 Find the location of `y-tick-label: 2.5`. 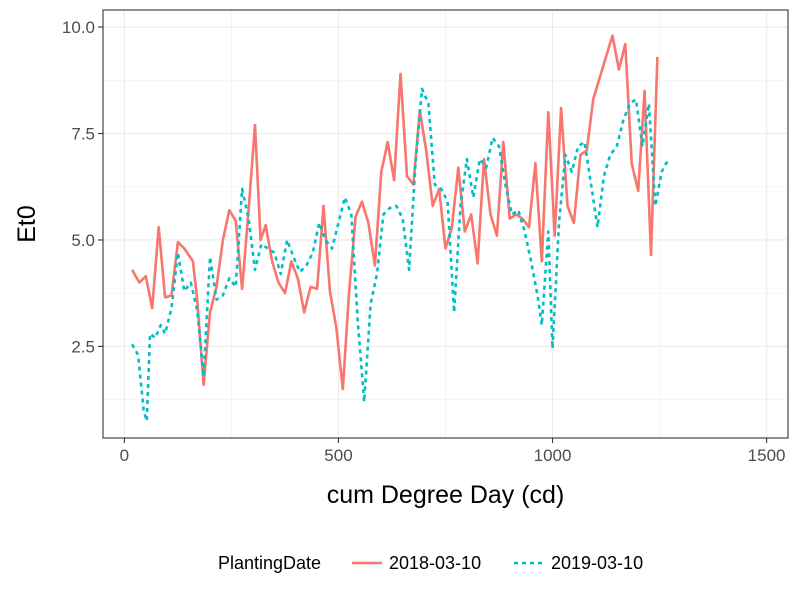

y-tick-label: 2.5 is located at coordinates (83, 346).